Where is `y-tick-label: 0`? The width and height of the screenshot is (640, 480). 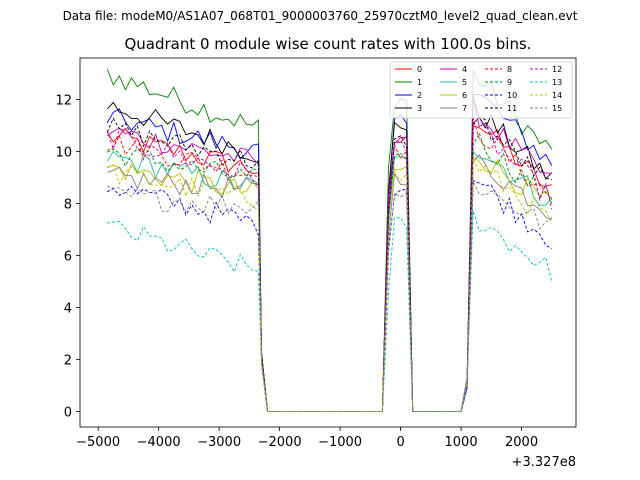 y-tick-label: 0 is located at coordinates (68, 412).